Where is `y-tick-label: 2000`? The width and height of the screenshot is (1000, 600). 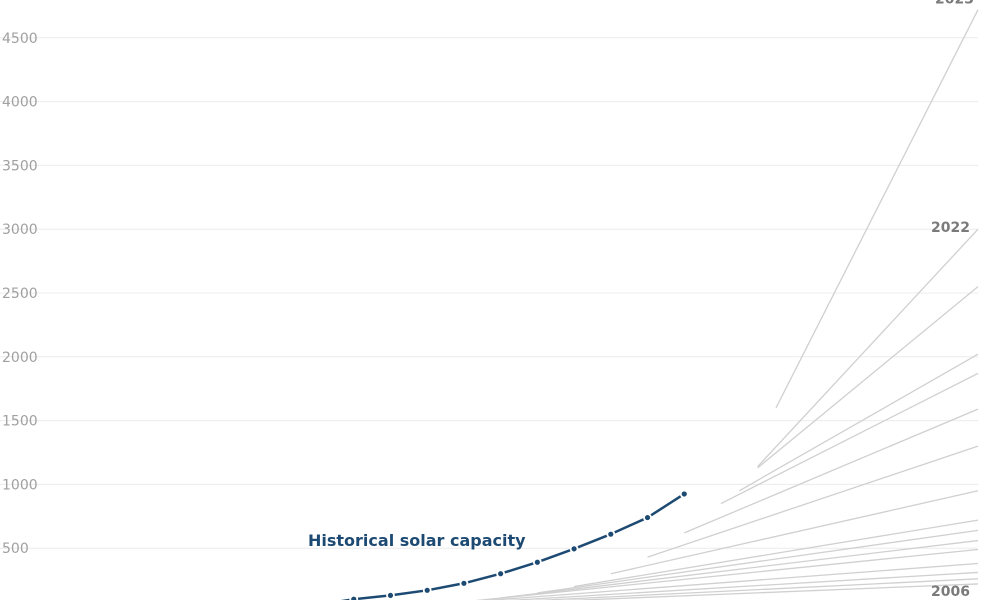
y-tick-label: 2000 is located at coordinates (20, 358).